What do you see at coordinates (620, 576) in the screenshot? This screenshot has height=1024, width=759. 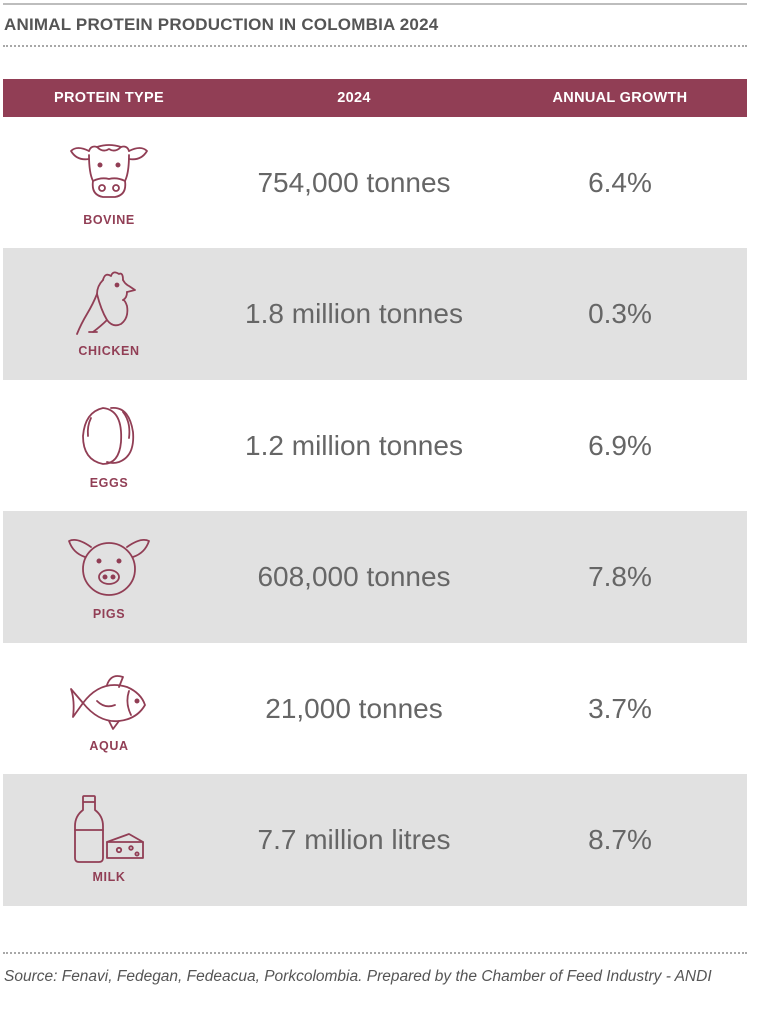 I see `growth-value: 7.8%` at bounding box center [620, 576].